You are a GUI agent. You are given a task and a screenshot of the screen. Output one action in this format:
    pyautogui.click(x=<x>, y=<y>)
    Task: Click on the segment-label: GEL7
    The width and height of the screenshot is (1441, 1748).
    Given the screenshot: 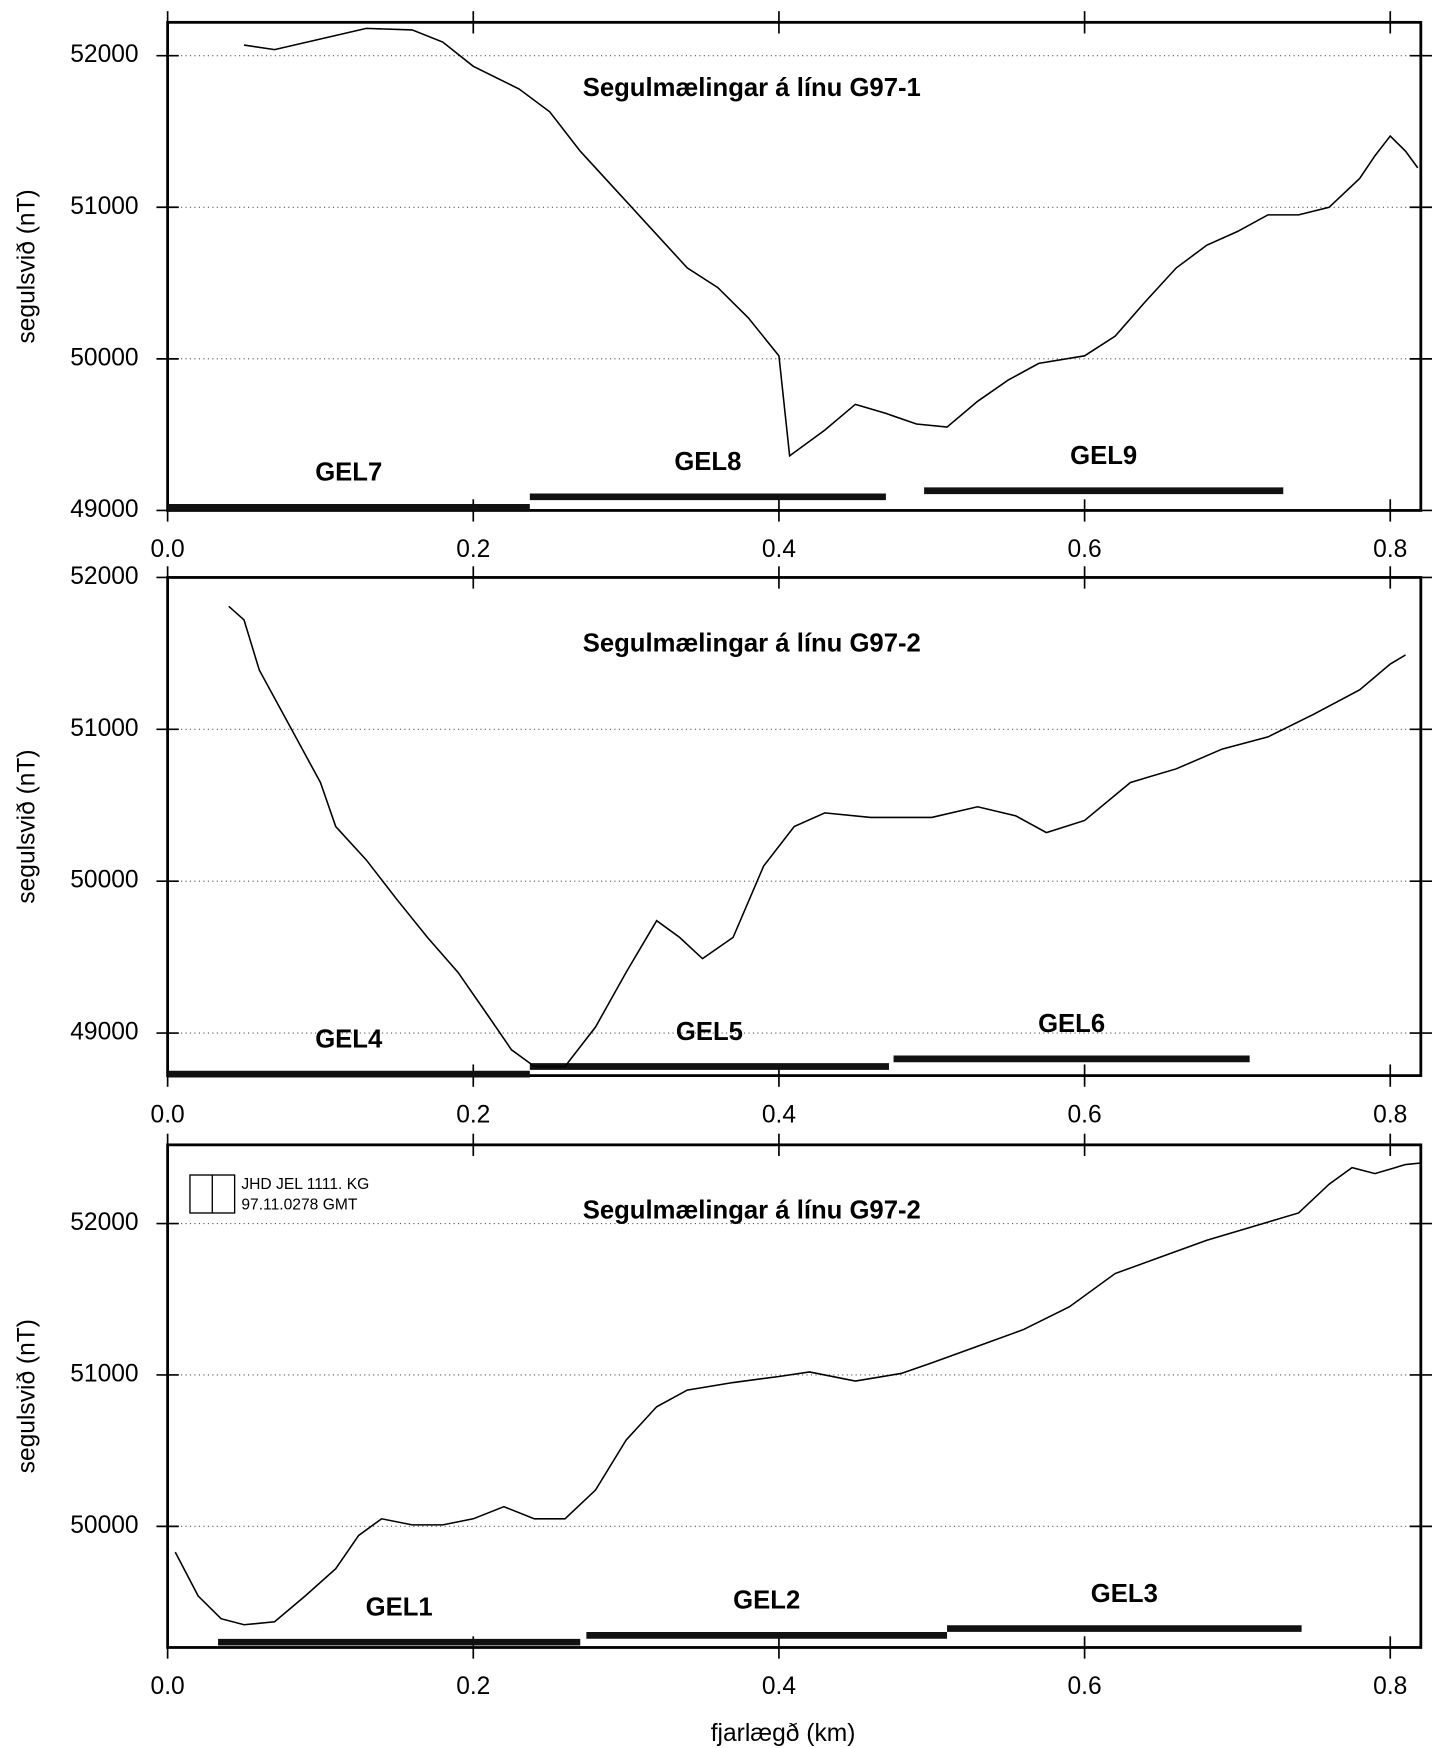 What is the action you would take?
    pyautogui.click(x=348, y=473)
    